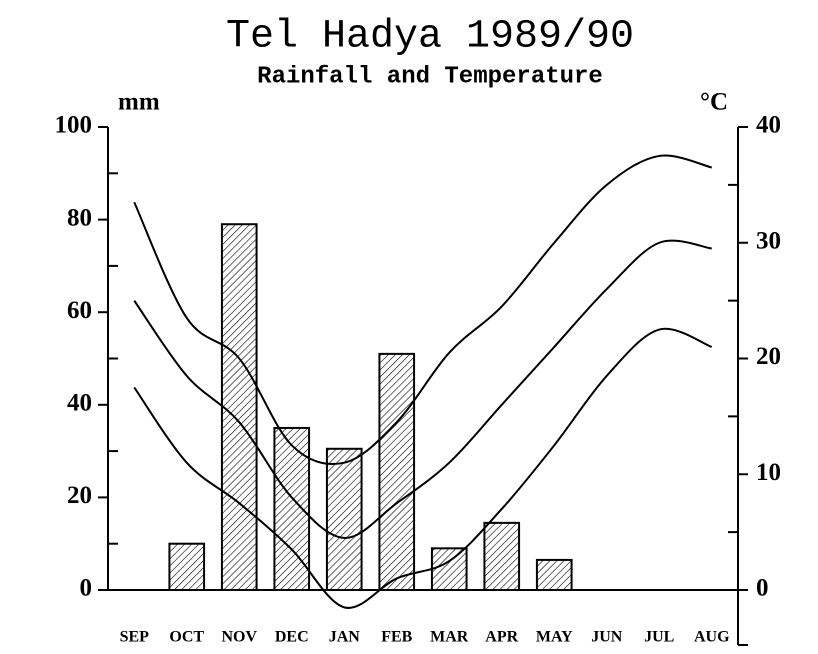 This screenshot has width=818, height=654. I want to click on chart-subtitle: Rainfall and Temperature, so click(430, 76).